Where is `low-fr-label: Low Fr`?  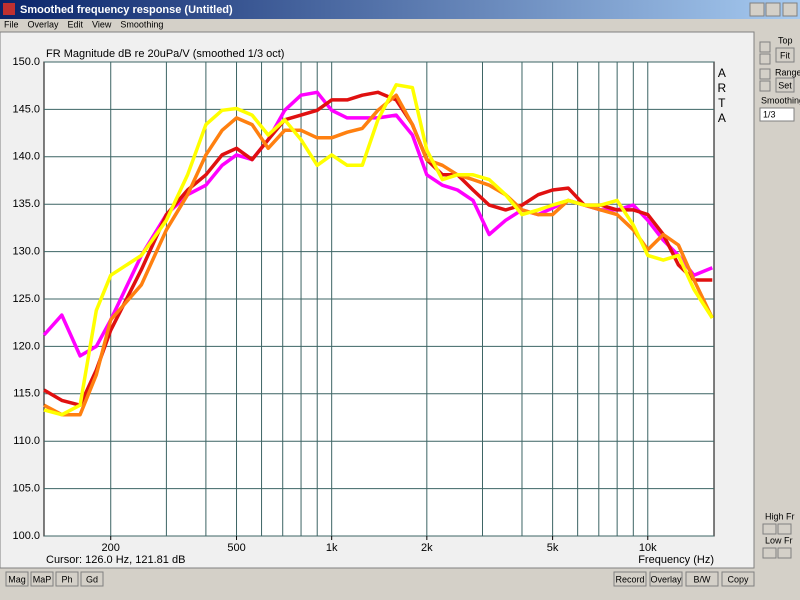
low-fr-label: Low Fr is located at coordinates (779, 540).